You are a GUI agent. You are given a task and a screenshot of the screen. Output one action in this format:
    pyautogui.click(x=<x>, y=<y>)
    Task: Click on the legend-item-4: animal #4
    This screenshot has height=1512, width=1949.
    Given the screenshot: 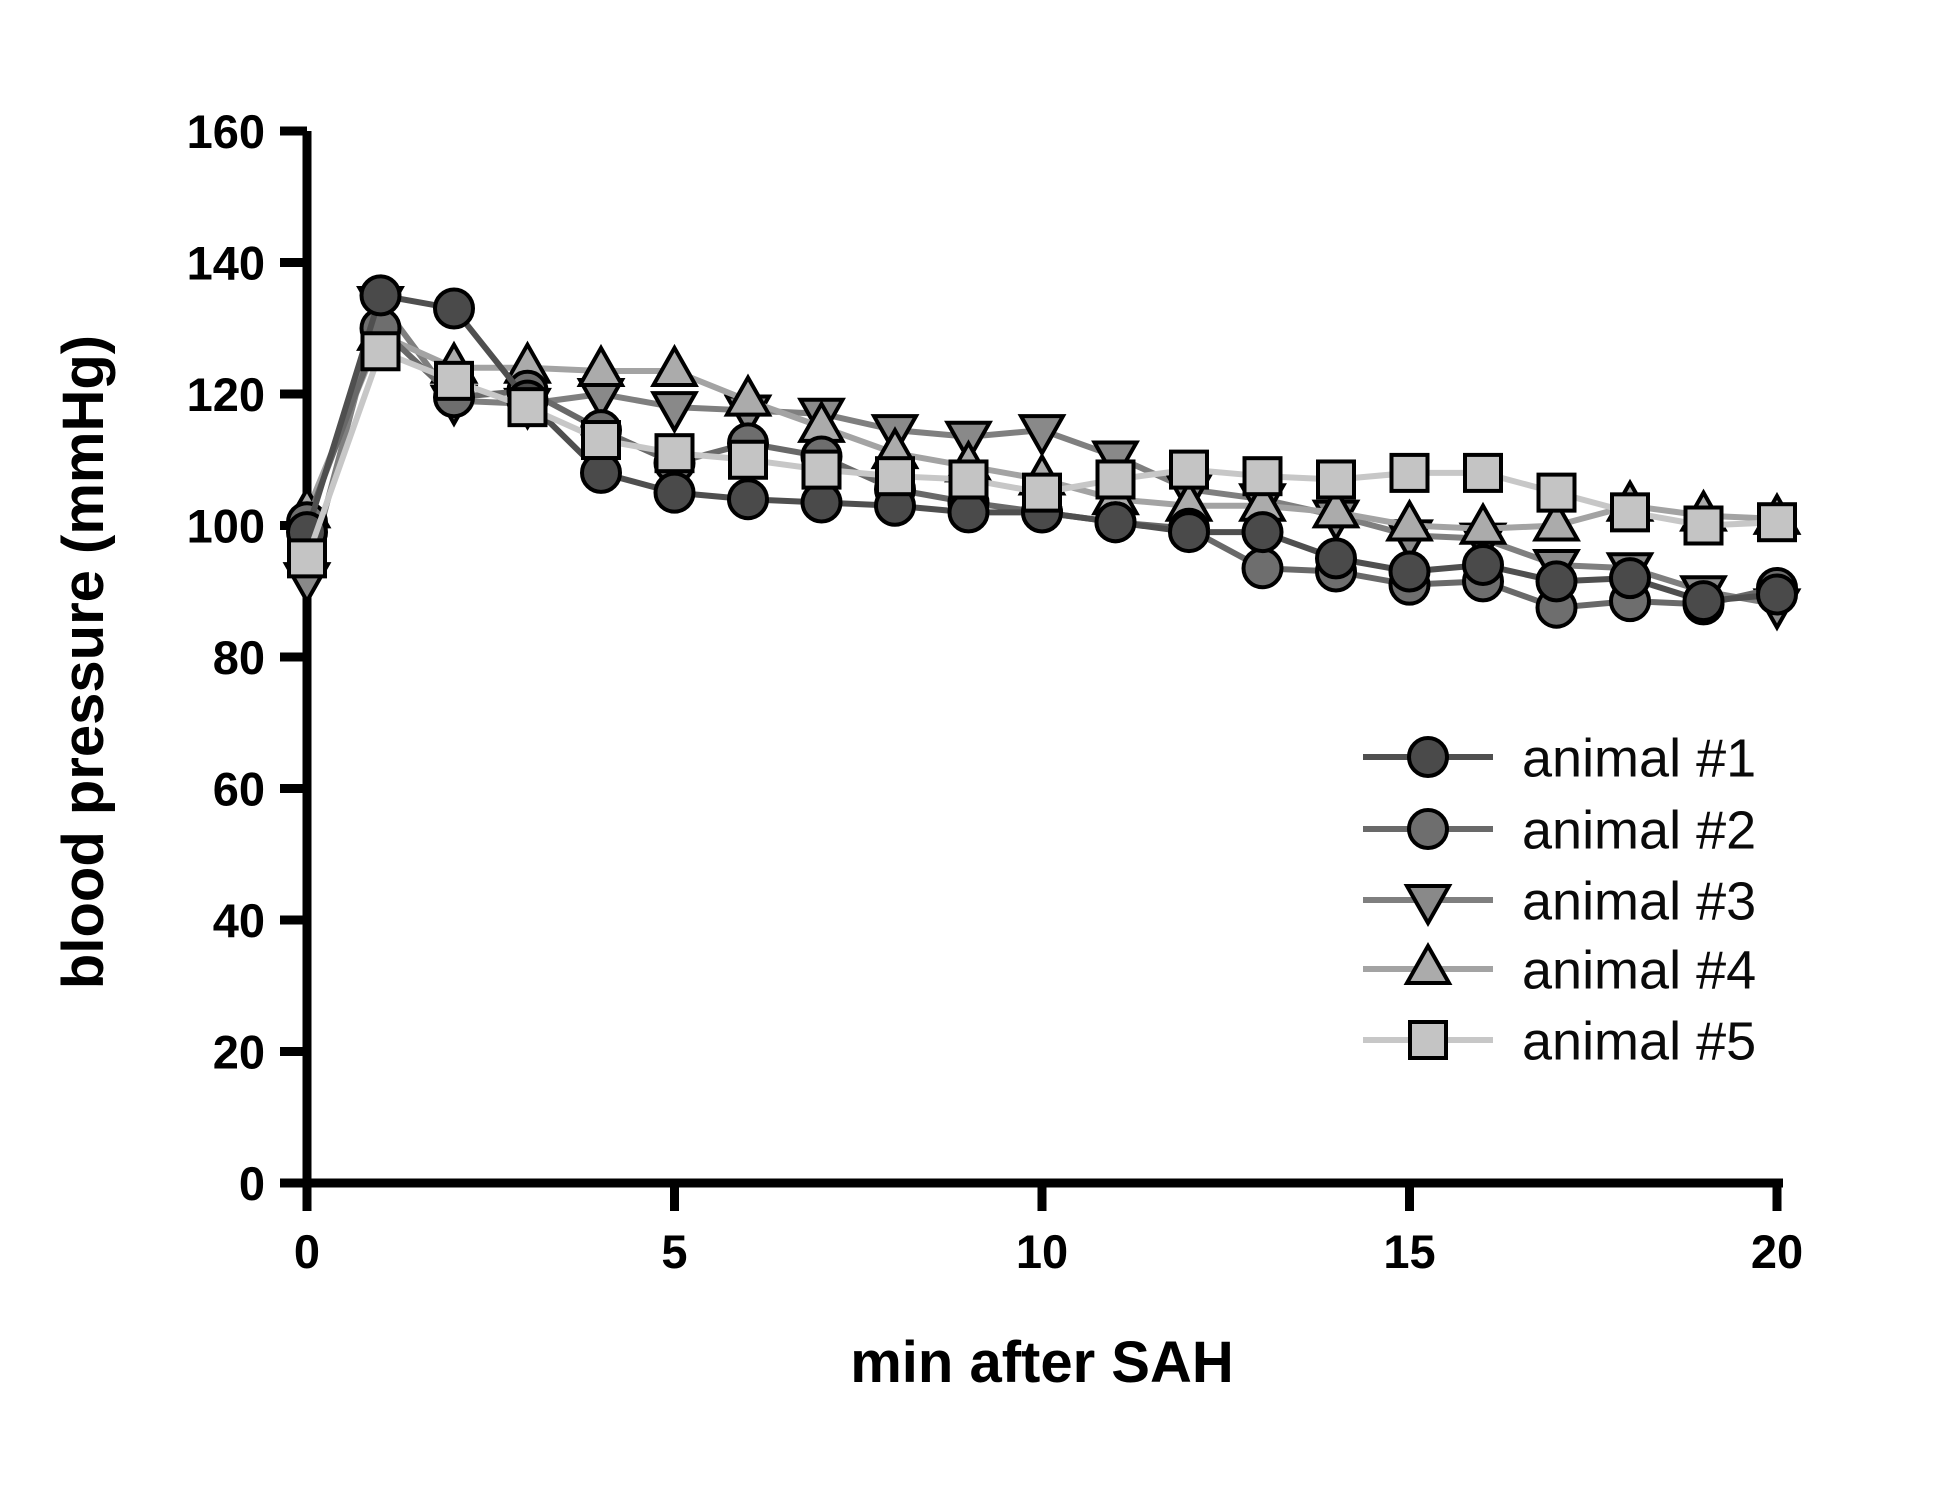 What is the action you would take?
    pyautogui.click(x=1559, y=970)
    